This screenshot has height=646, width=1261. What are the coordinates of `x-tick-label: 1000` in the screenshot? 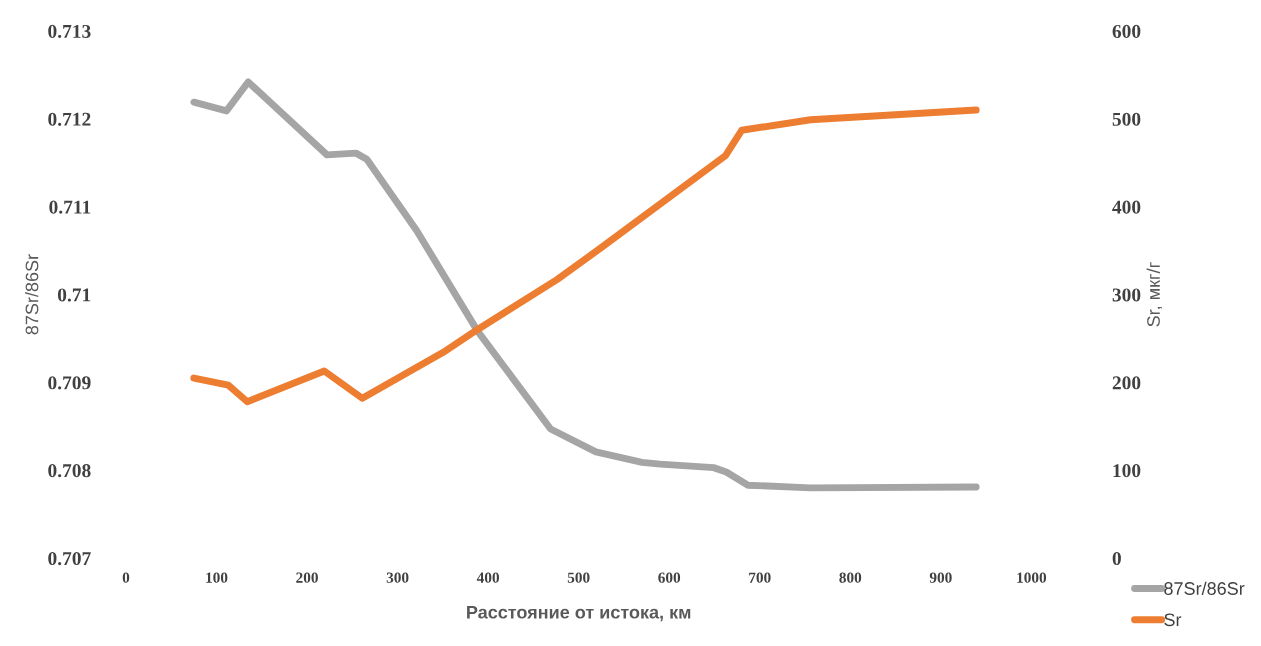 It's located at (1032, 577).